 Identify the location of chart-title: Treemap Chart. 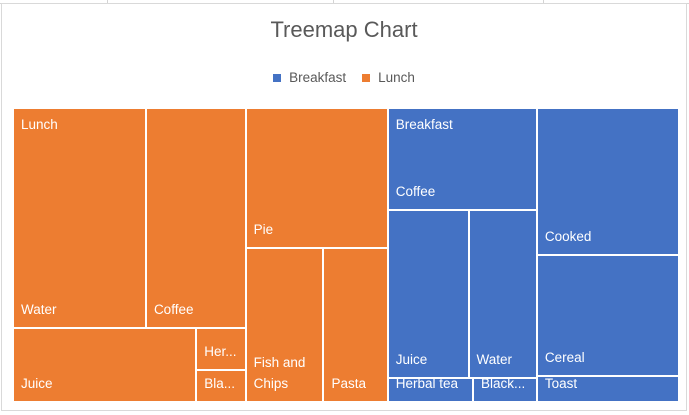
(344, 29).